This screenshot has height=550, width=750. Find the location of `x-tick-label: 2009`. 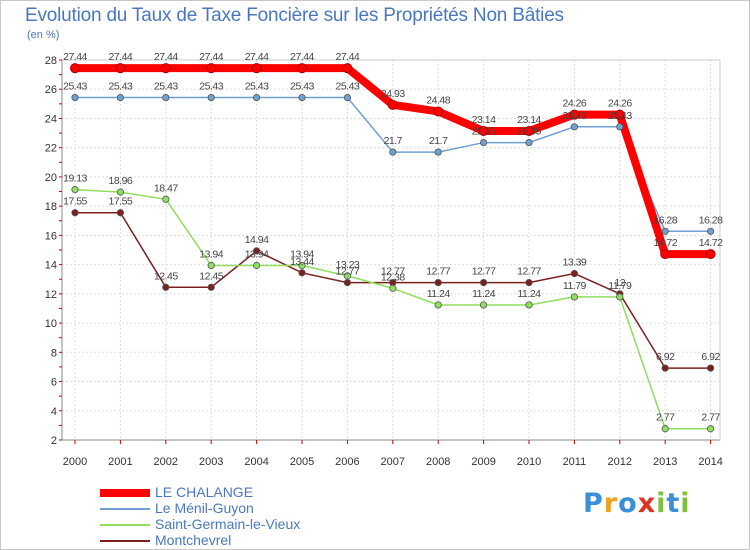

x-tick-label: 2009 is located at coordinates (483, 462).